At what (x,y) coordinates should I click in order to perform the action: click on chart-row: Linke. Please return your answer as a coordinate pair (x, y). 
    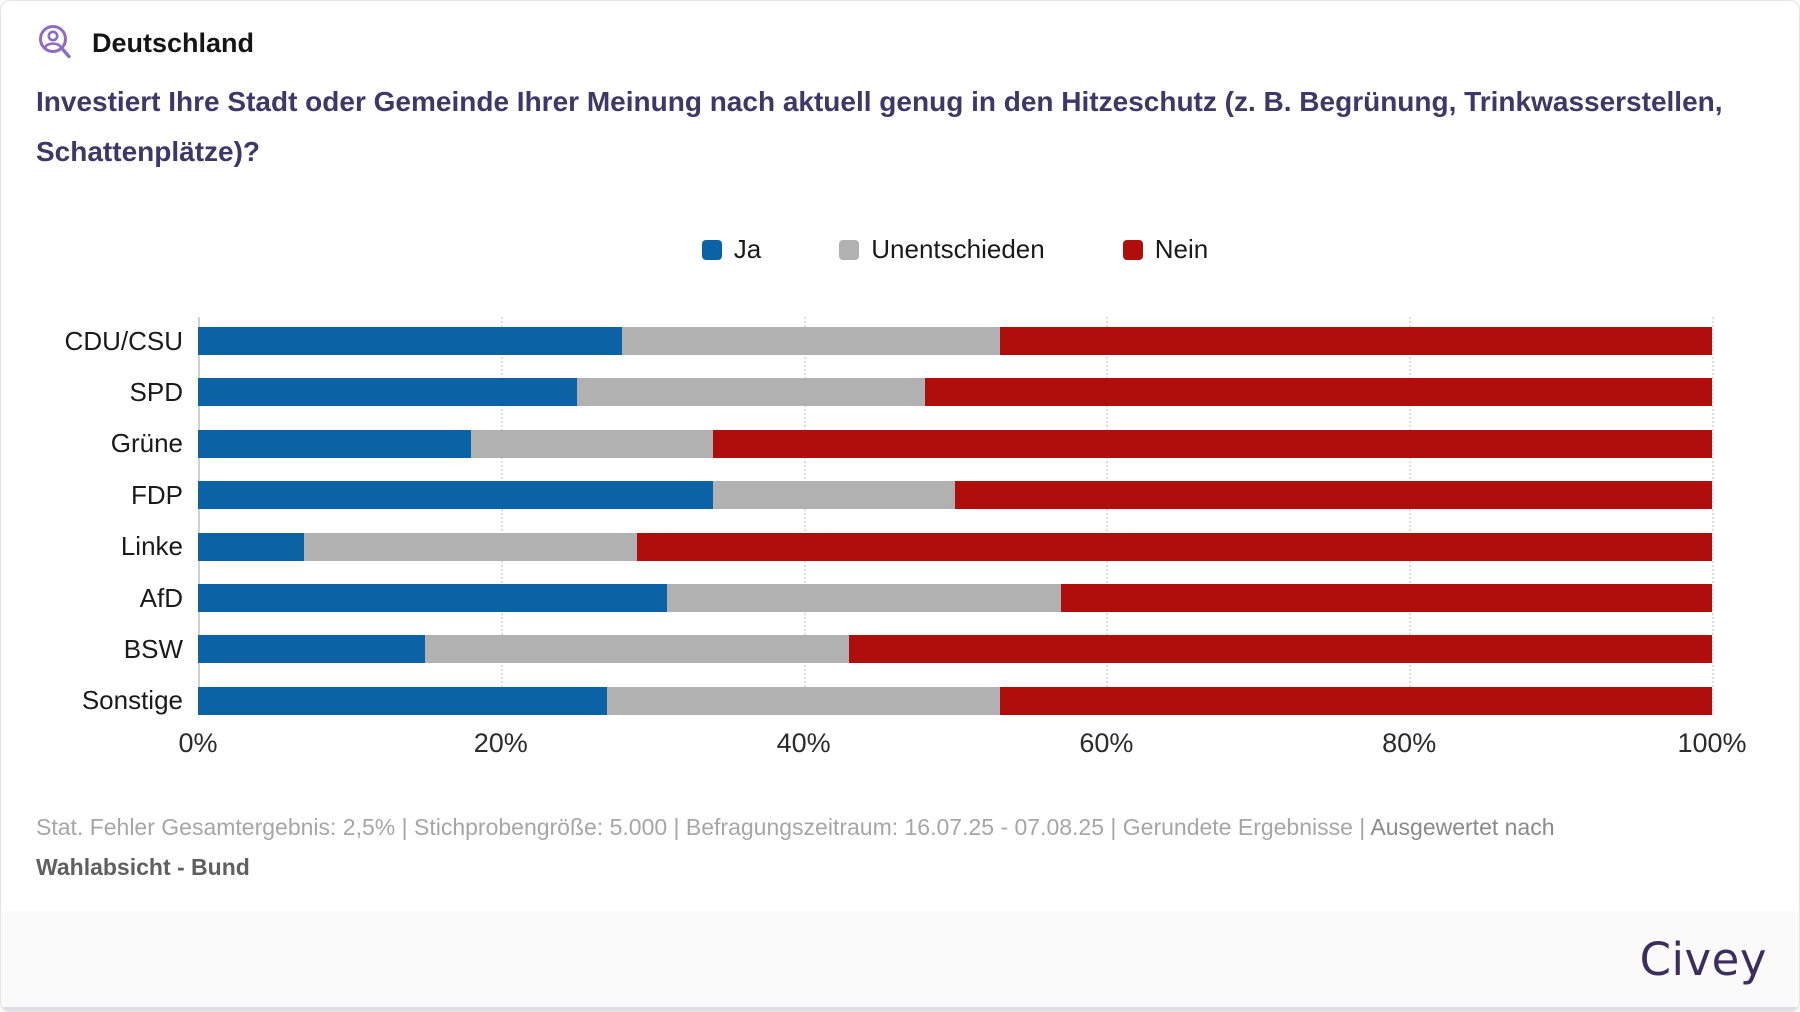
    Looking at the image, I should click on (856, 546).